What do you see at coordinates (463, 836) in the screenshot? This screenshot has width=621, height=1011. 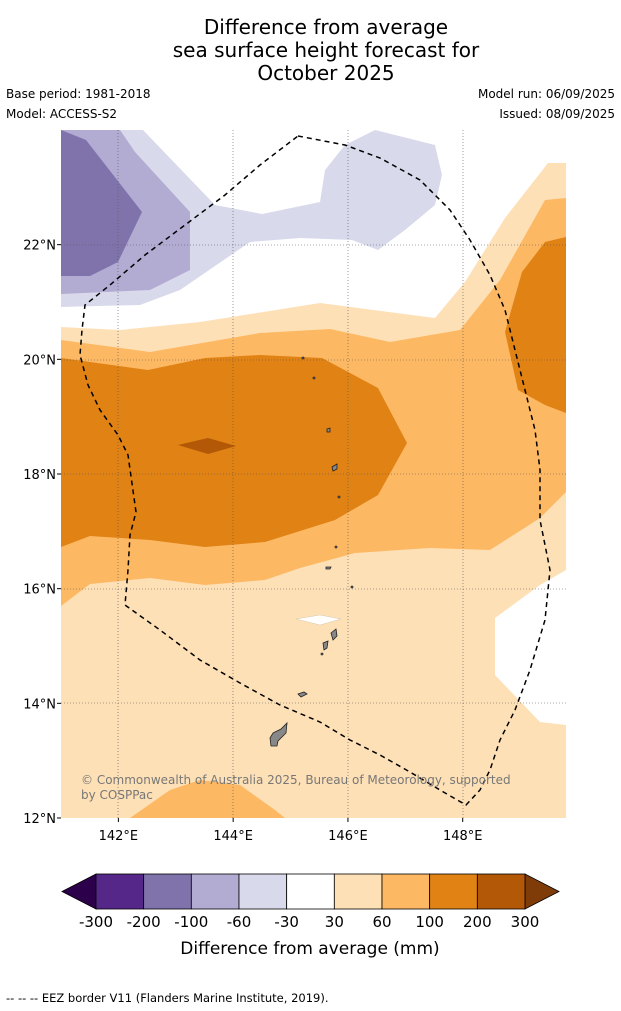 I see `x-tick-label: 148°E` at bounding box center [463, 836].